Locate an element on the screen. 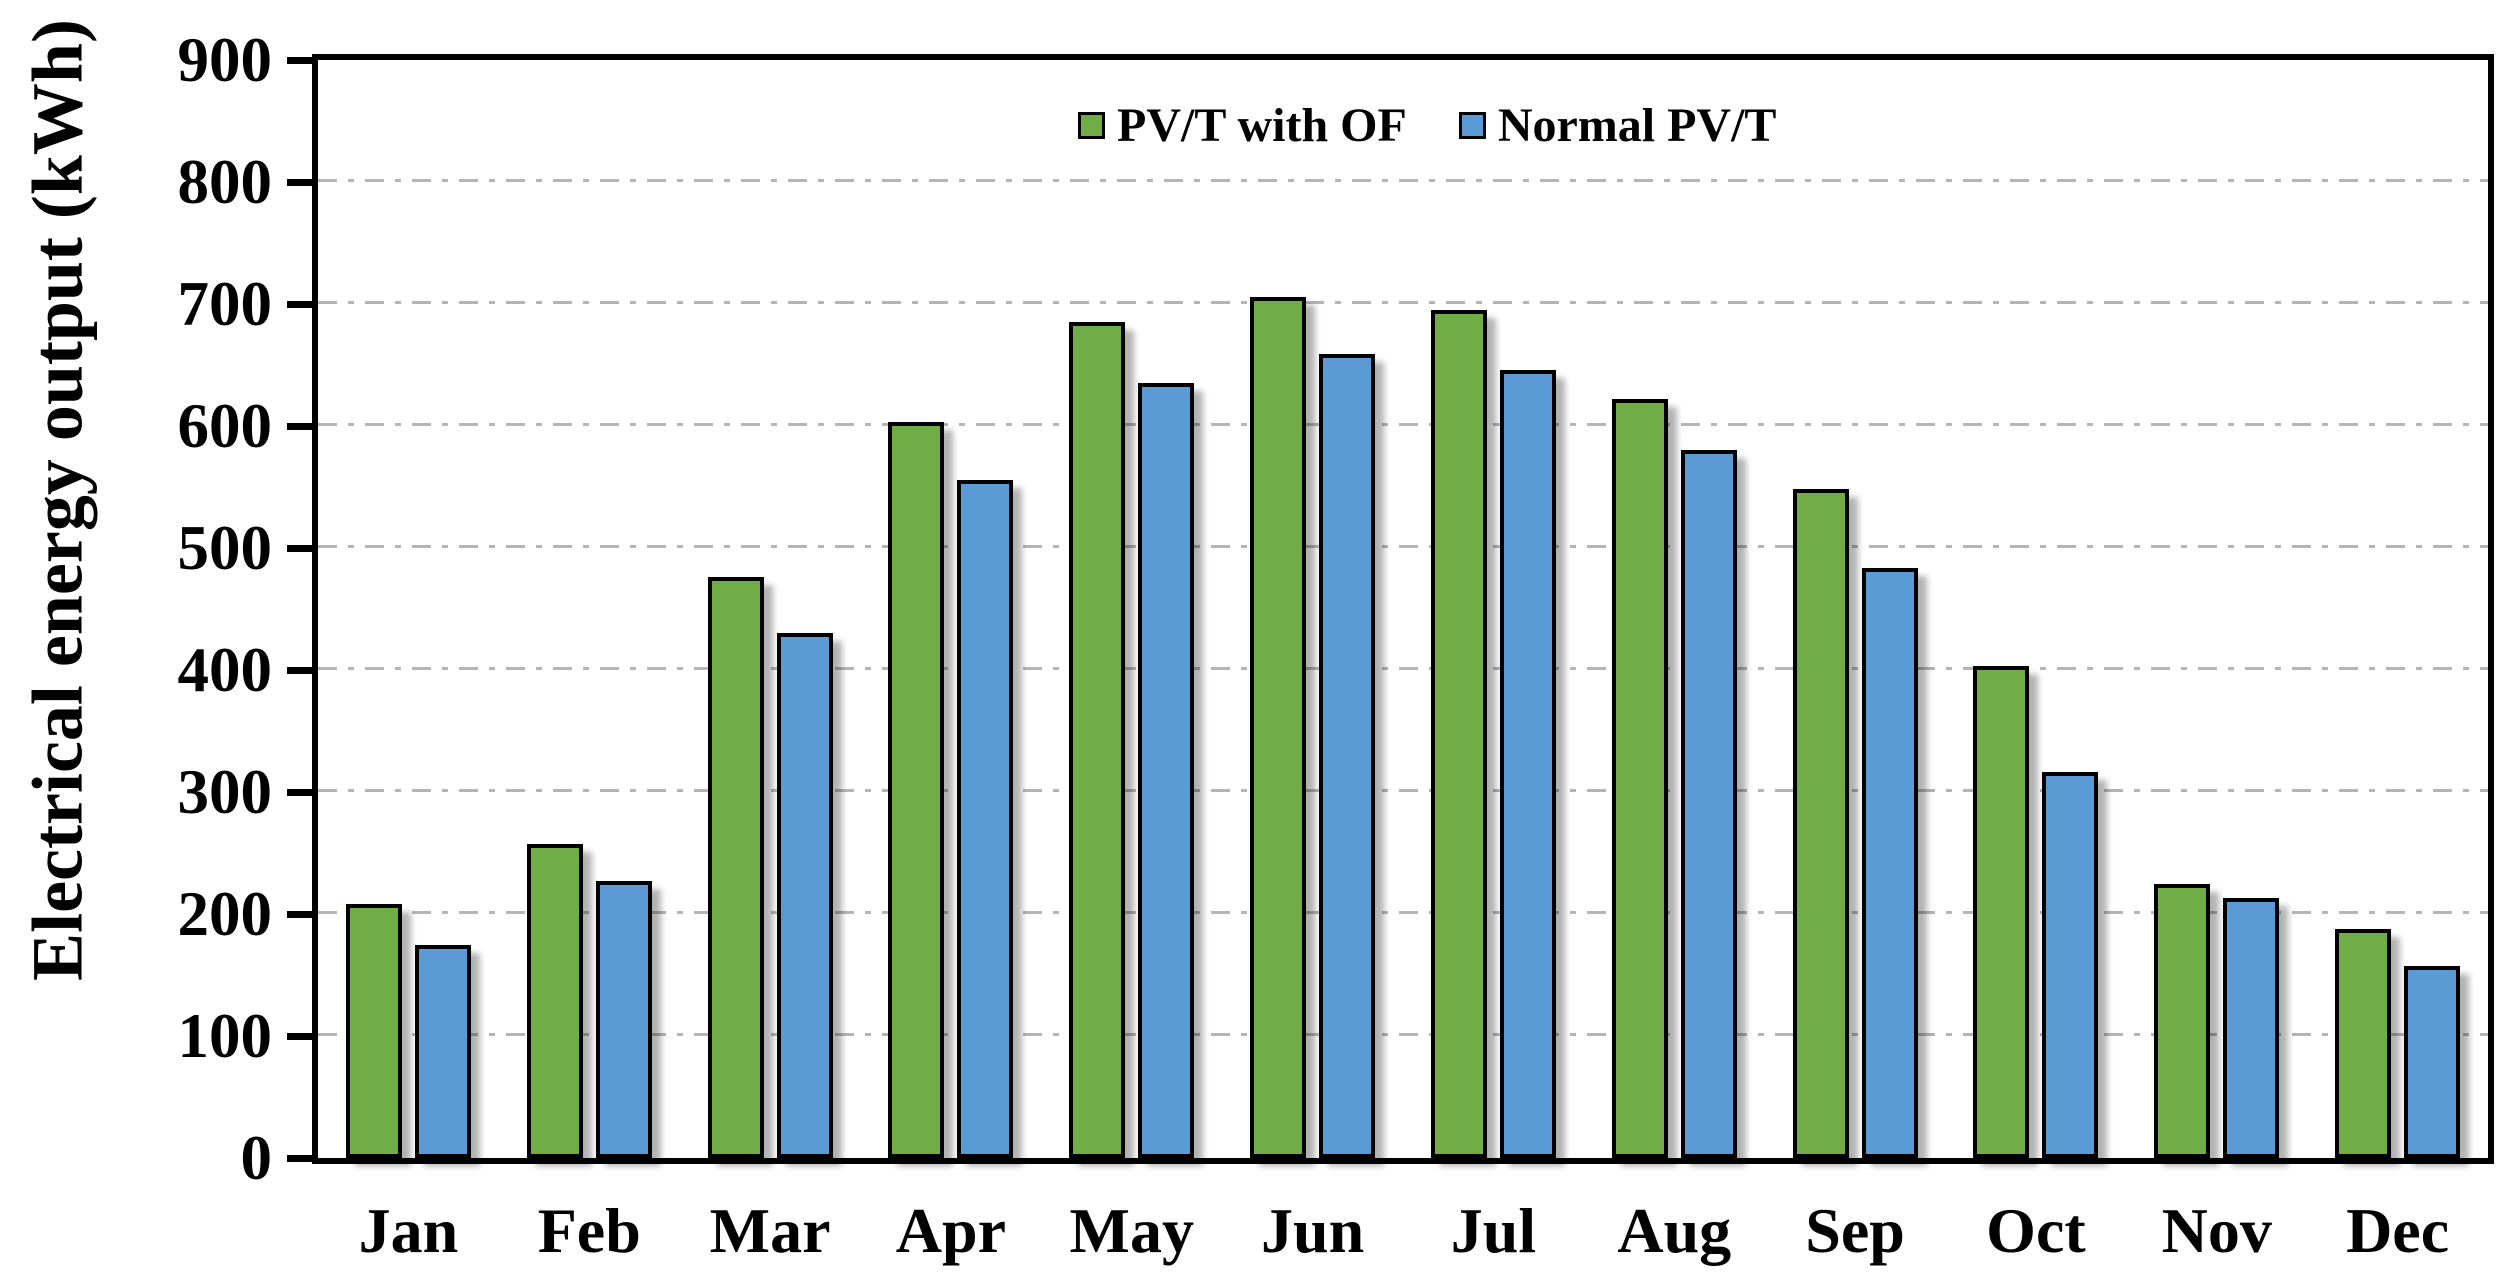 The image size is (2517, 1284). bar-normal-pv-t-jul is located at coordinates (1527, 763).